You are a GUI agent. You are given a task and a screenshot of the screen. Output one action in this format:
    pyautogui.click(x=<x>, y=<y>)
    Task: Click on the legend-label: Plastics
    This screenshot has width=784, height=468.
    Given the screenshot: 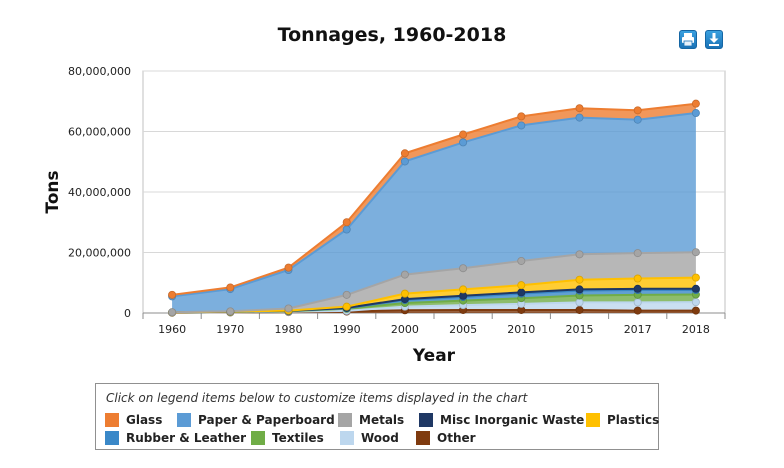 What is the action you would take?
    pyautogui.click(x=633, y=420)
    